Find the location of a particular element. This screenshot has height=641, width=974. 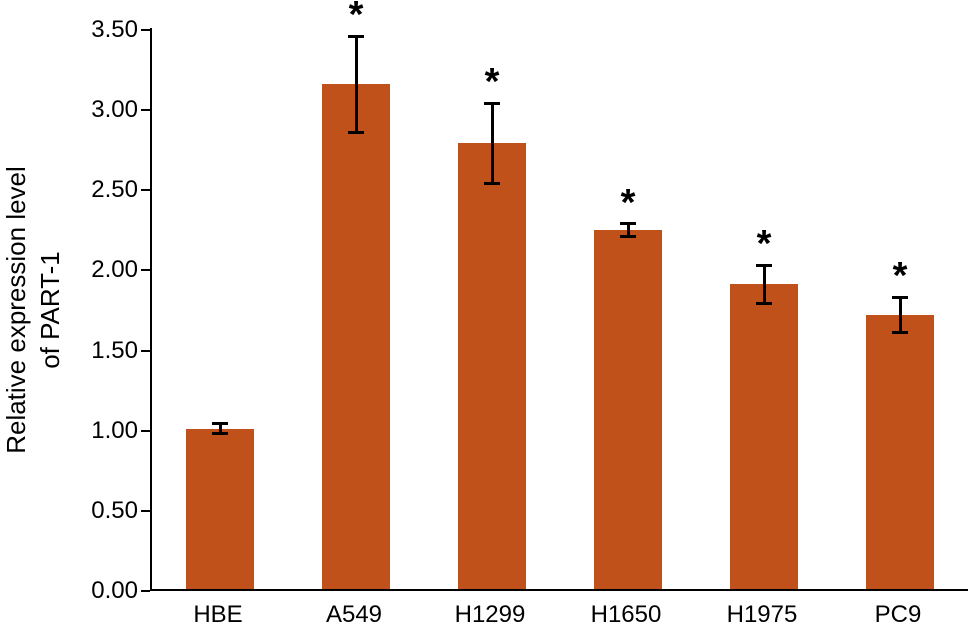

x-tick-label: A549 is located at coordinates (354, 614).